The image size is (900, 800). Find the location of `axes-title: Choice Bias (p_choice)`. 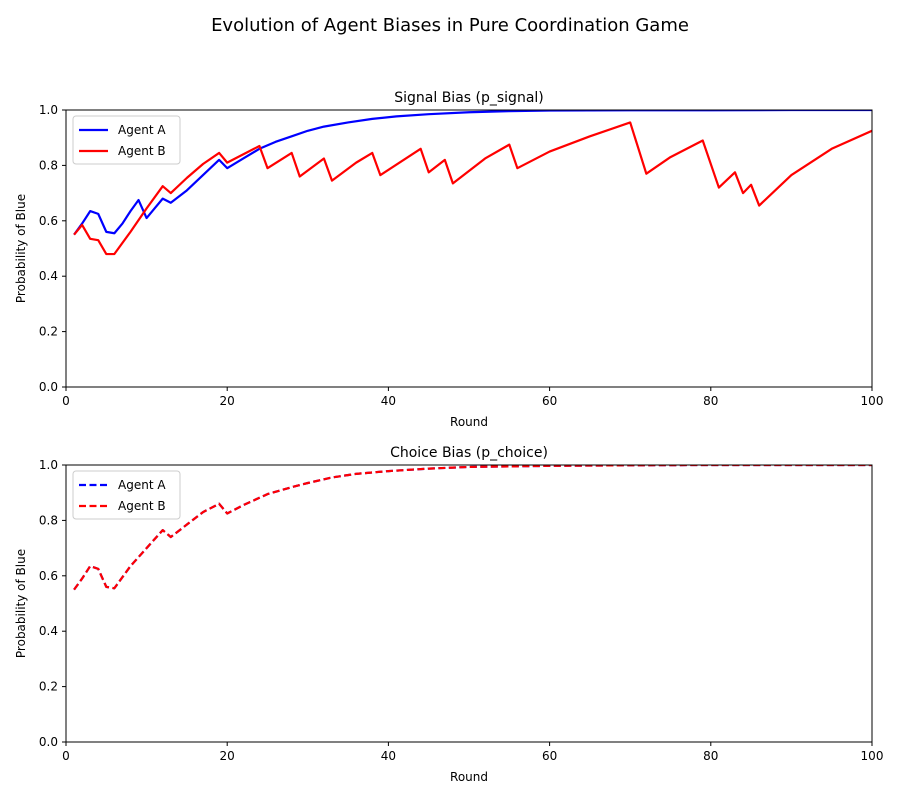

axes-title: Choice Bias (p_choice) is located at coordinates (469, 453).